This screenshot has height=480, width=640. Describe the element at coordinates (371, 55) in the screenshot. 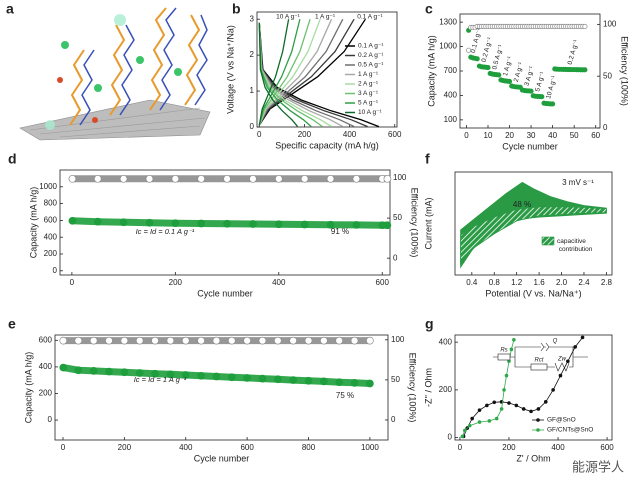

I see `legend-label: 0.2 A g⁻¹` at that location.